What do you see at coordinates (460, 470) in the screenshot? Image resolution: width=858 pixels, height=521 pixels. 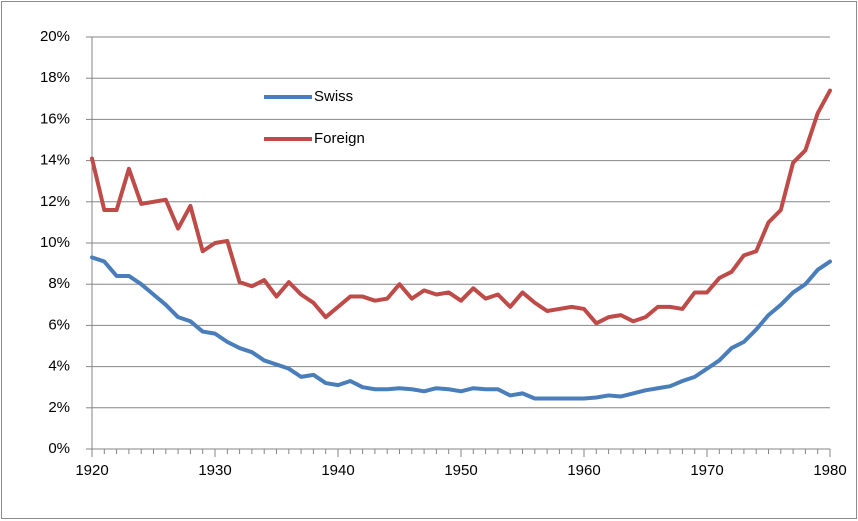 I see `x-tick-label: 1950` at bounding box center [460, 470].